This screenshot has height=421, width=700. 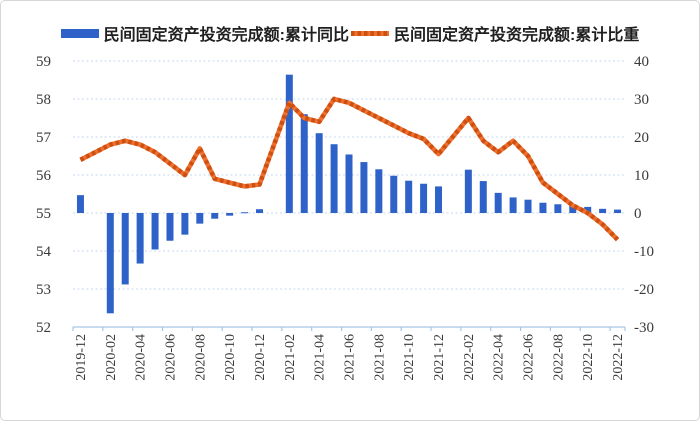 What do you see at coordinates (644, 290) in the screenshot?
I see `right-axis-label: -20` at bounding box center [644, 290].